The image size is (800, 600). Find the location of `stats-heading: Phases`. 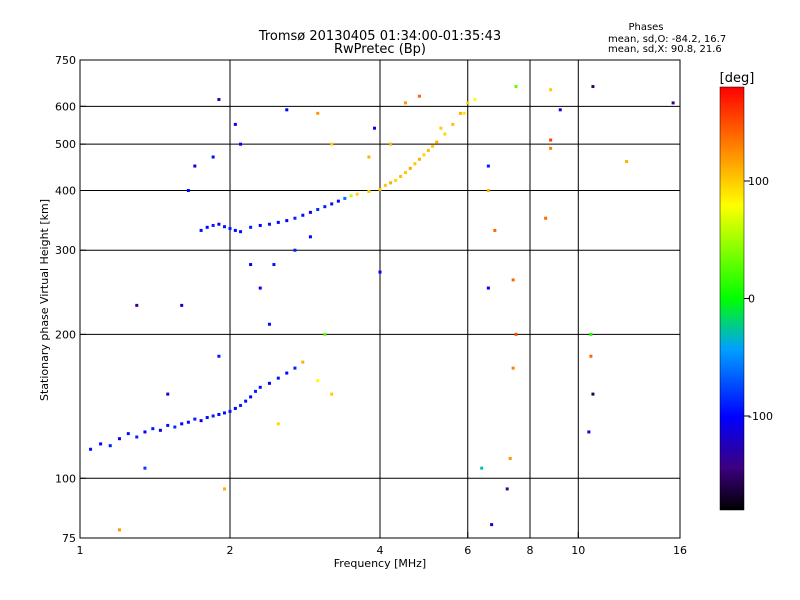

stats-heading: Phases is located at coordinates (645, 27).